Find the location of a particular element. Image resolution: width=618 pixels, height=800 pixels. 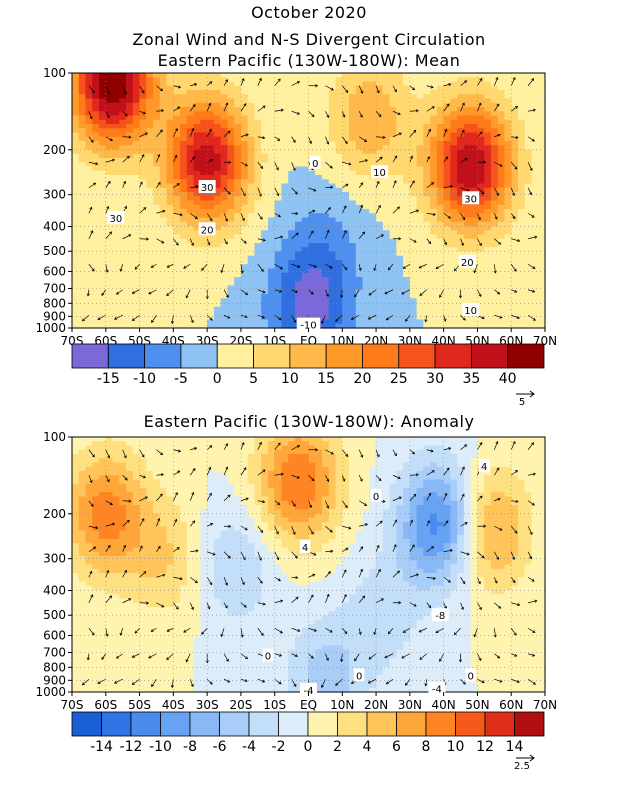

anom-colorbar-label: 14 is located at coordinates (515, 747).